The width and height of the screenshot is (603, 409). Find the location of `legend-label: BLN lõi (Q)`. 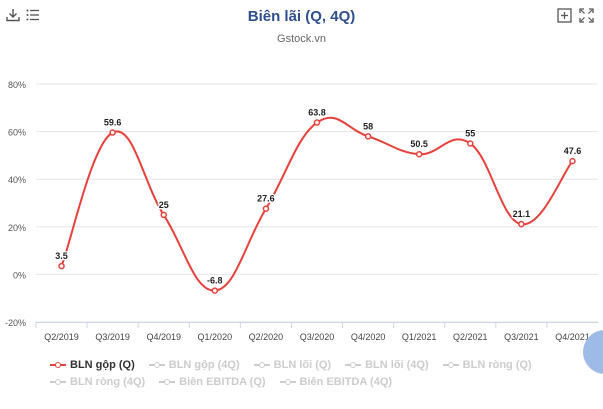

legend-label: BLN lõi (Q) is located at coordinates (302, 364).